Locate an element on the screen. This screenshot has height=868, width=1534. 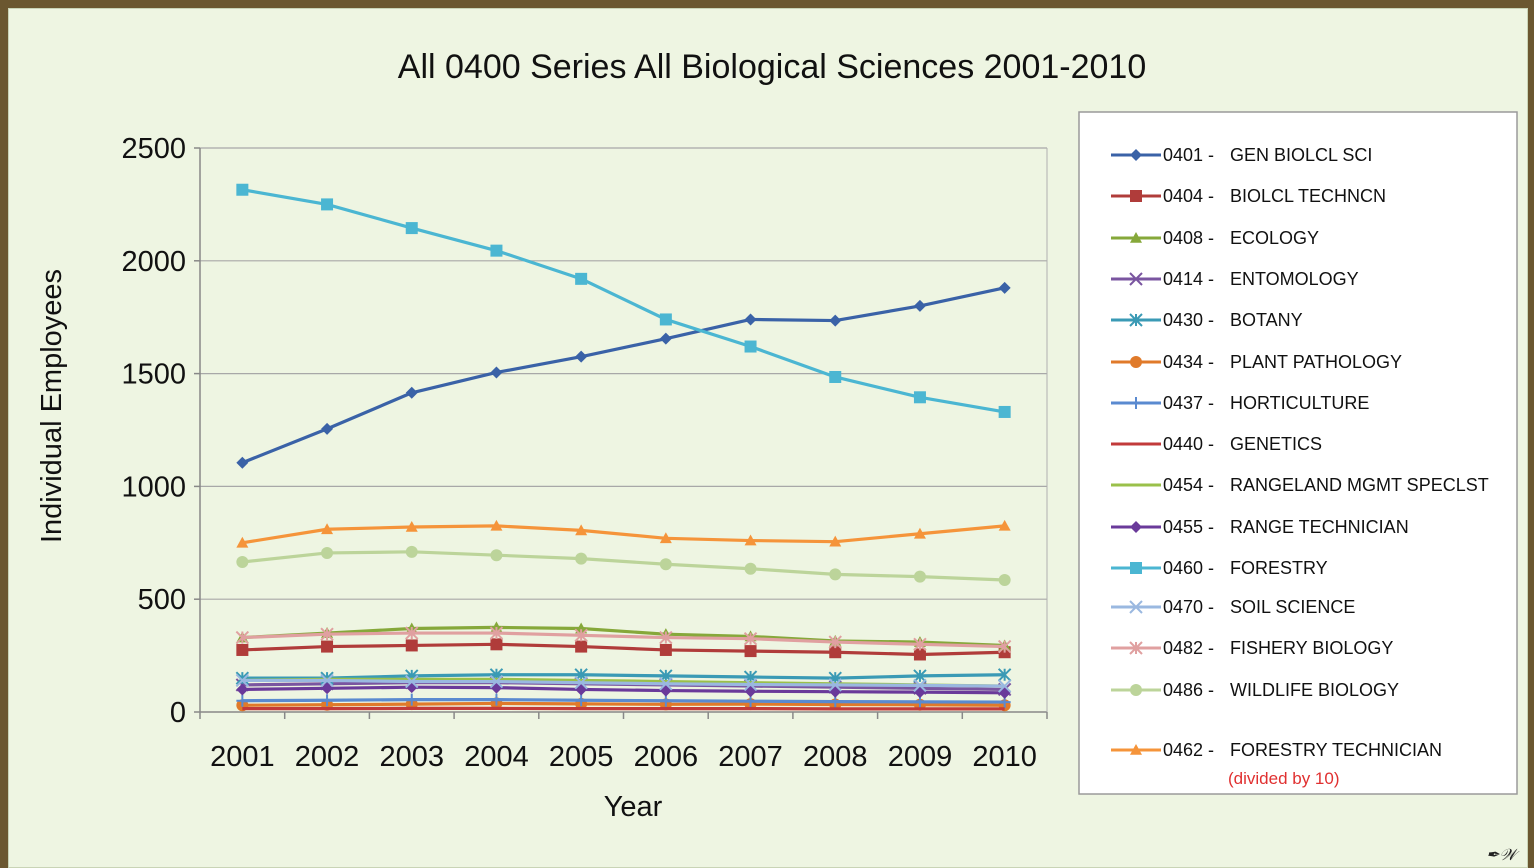
legend-label: HORTICULTURE is located at coordinates (1299, 403).